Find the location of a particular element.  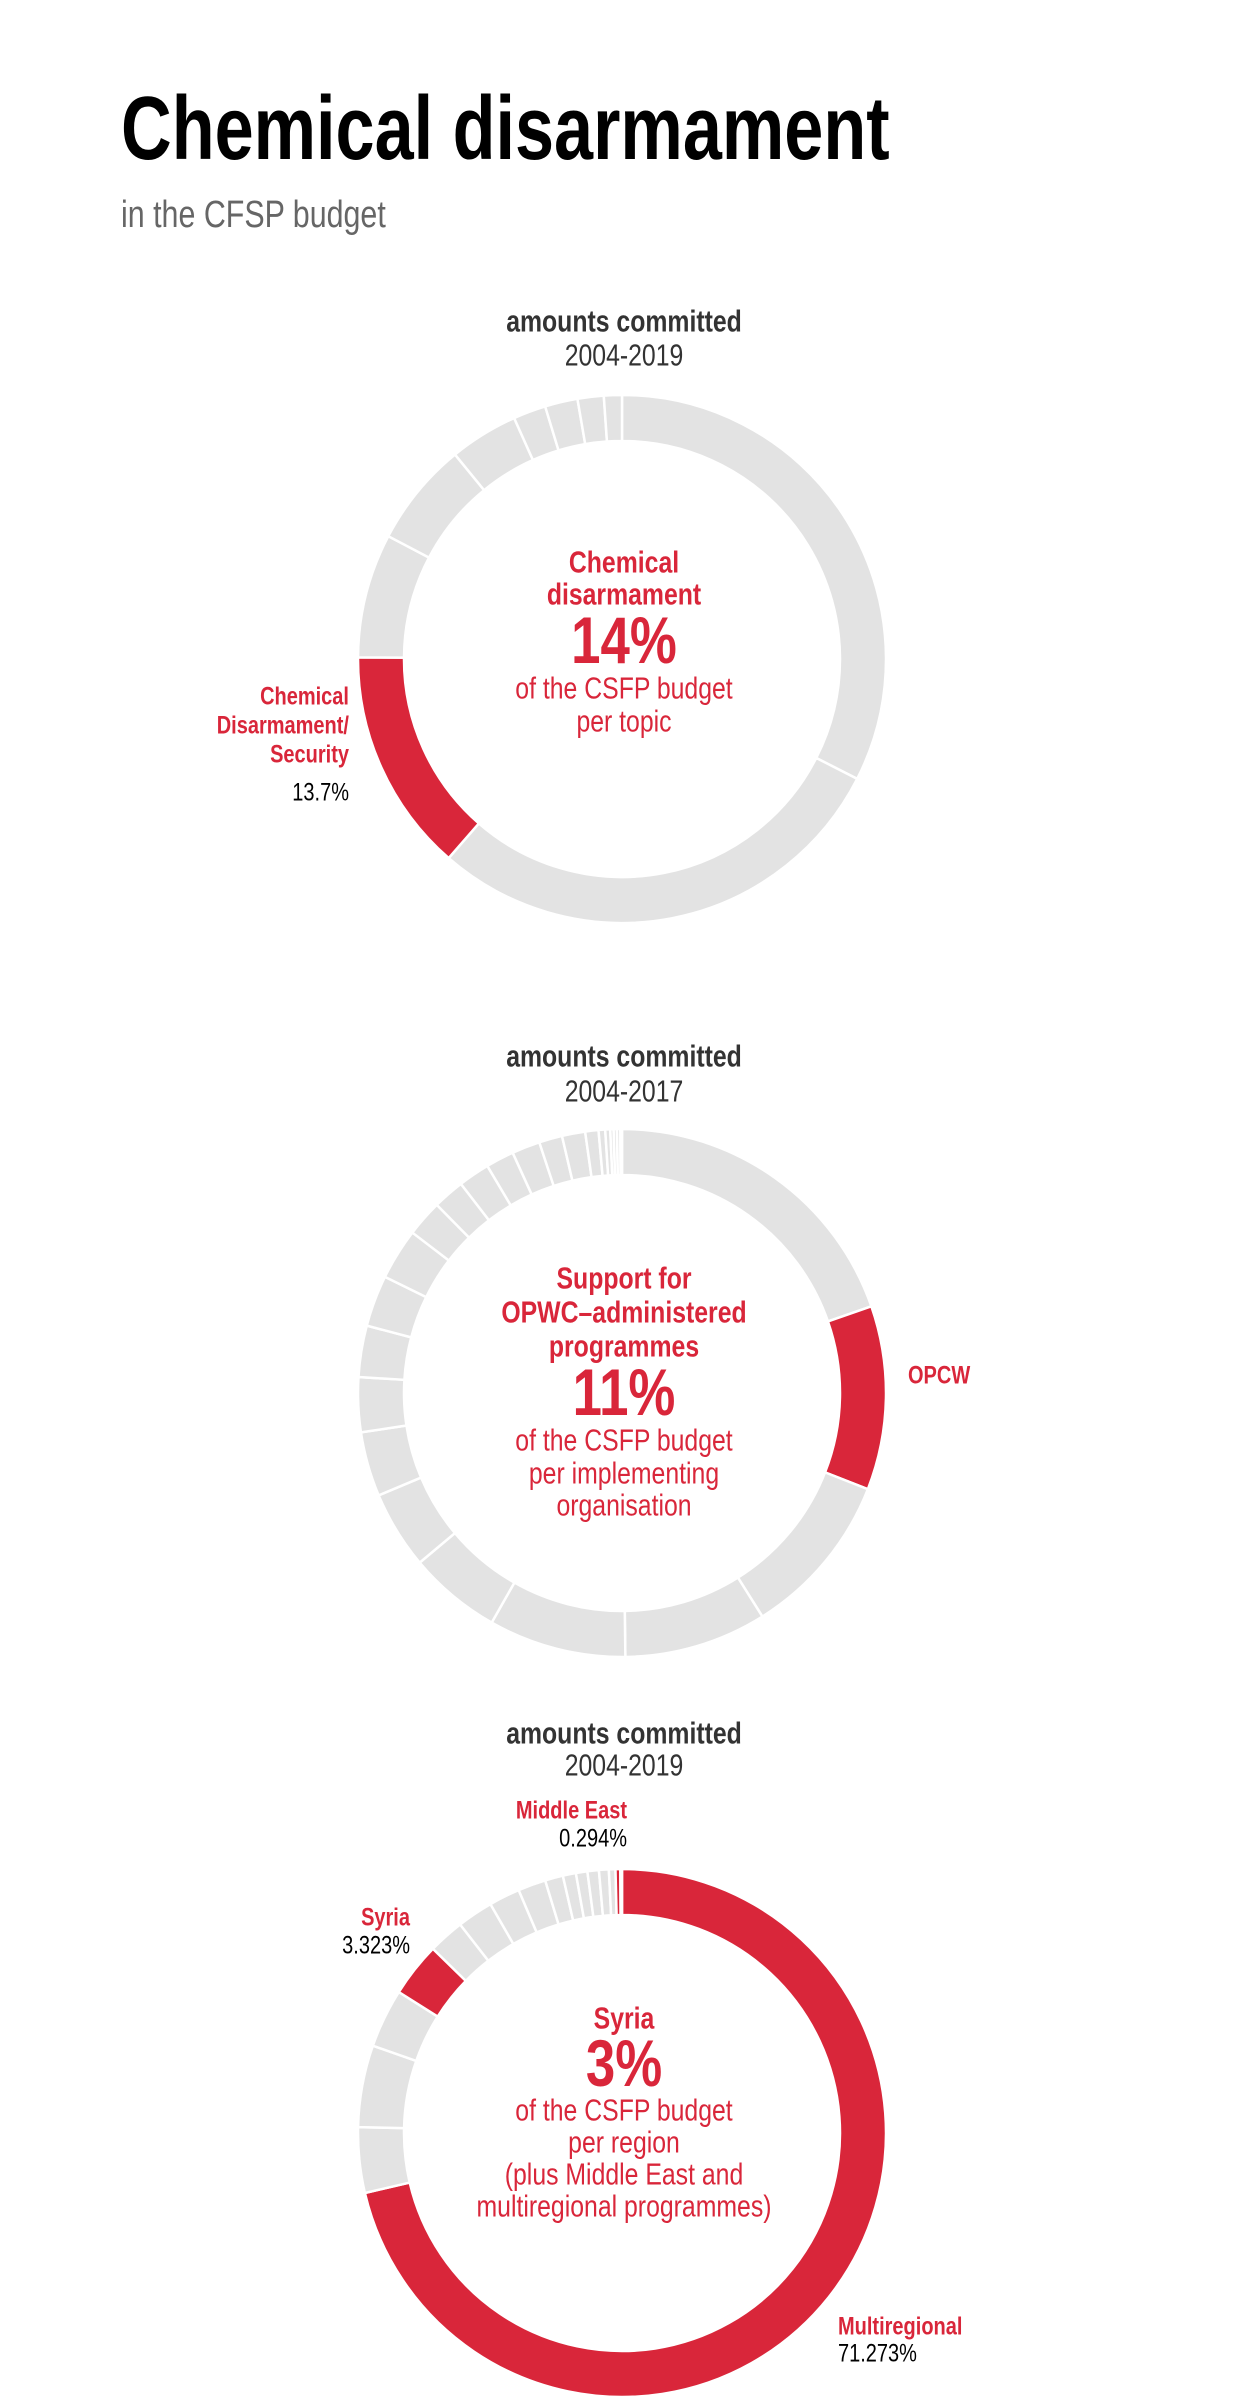

chart2-center-title: Support for is located at coordinates (624, 1278).